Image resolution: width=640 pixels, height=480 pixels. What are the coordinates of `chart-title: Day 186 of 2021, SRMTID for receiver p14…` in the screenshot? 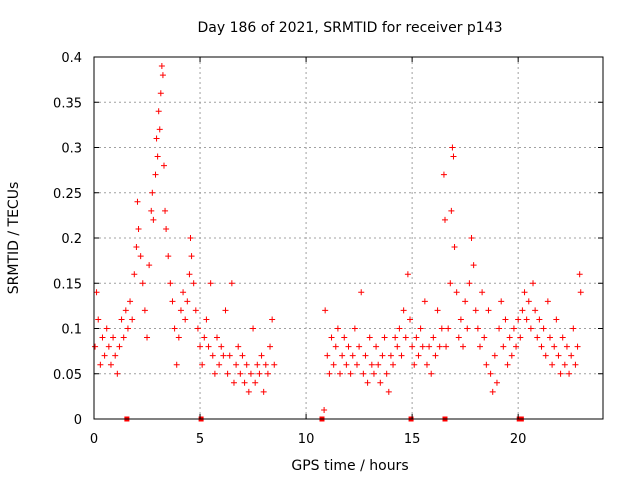 It's located at (349, 28).